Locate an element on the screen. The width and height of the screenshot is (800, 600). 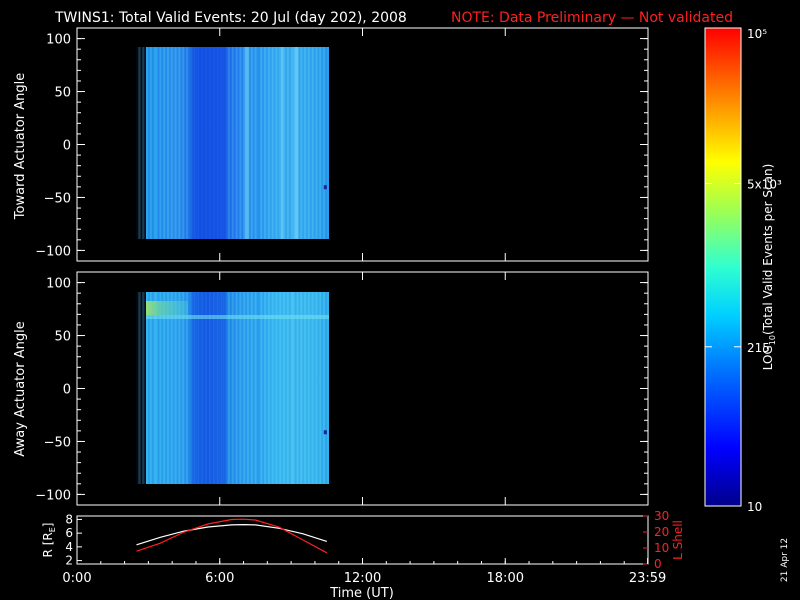
heatmap-away-columns is located at coordinates (232, 388).